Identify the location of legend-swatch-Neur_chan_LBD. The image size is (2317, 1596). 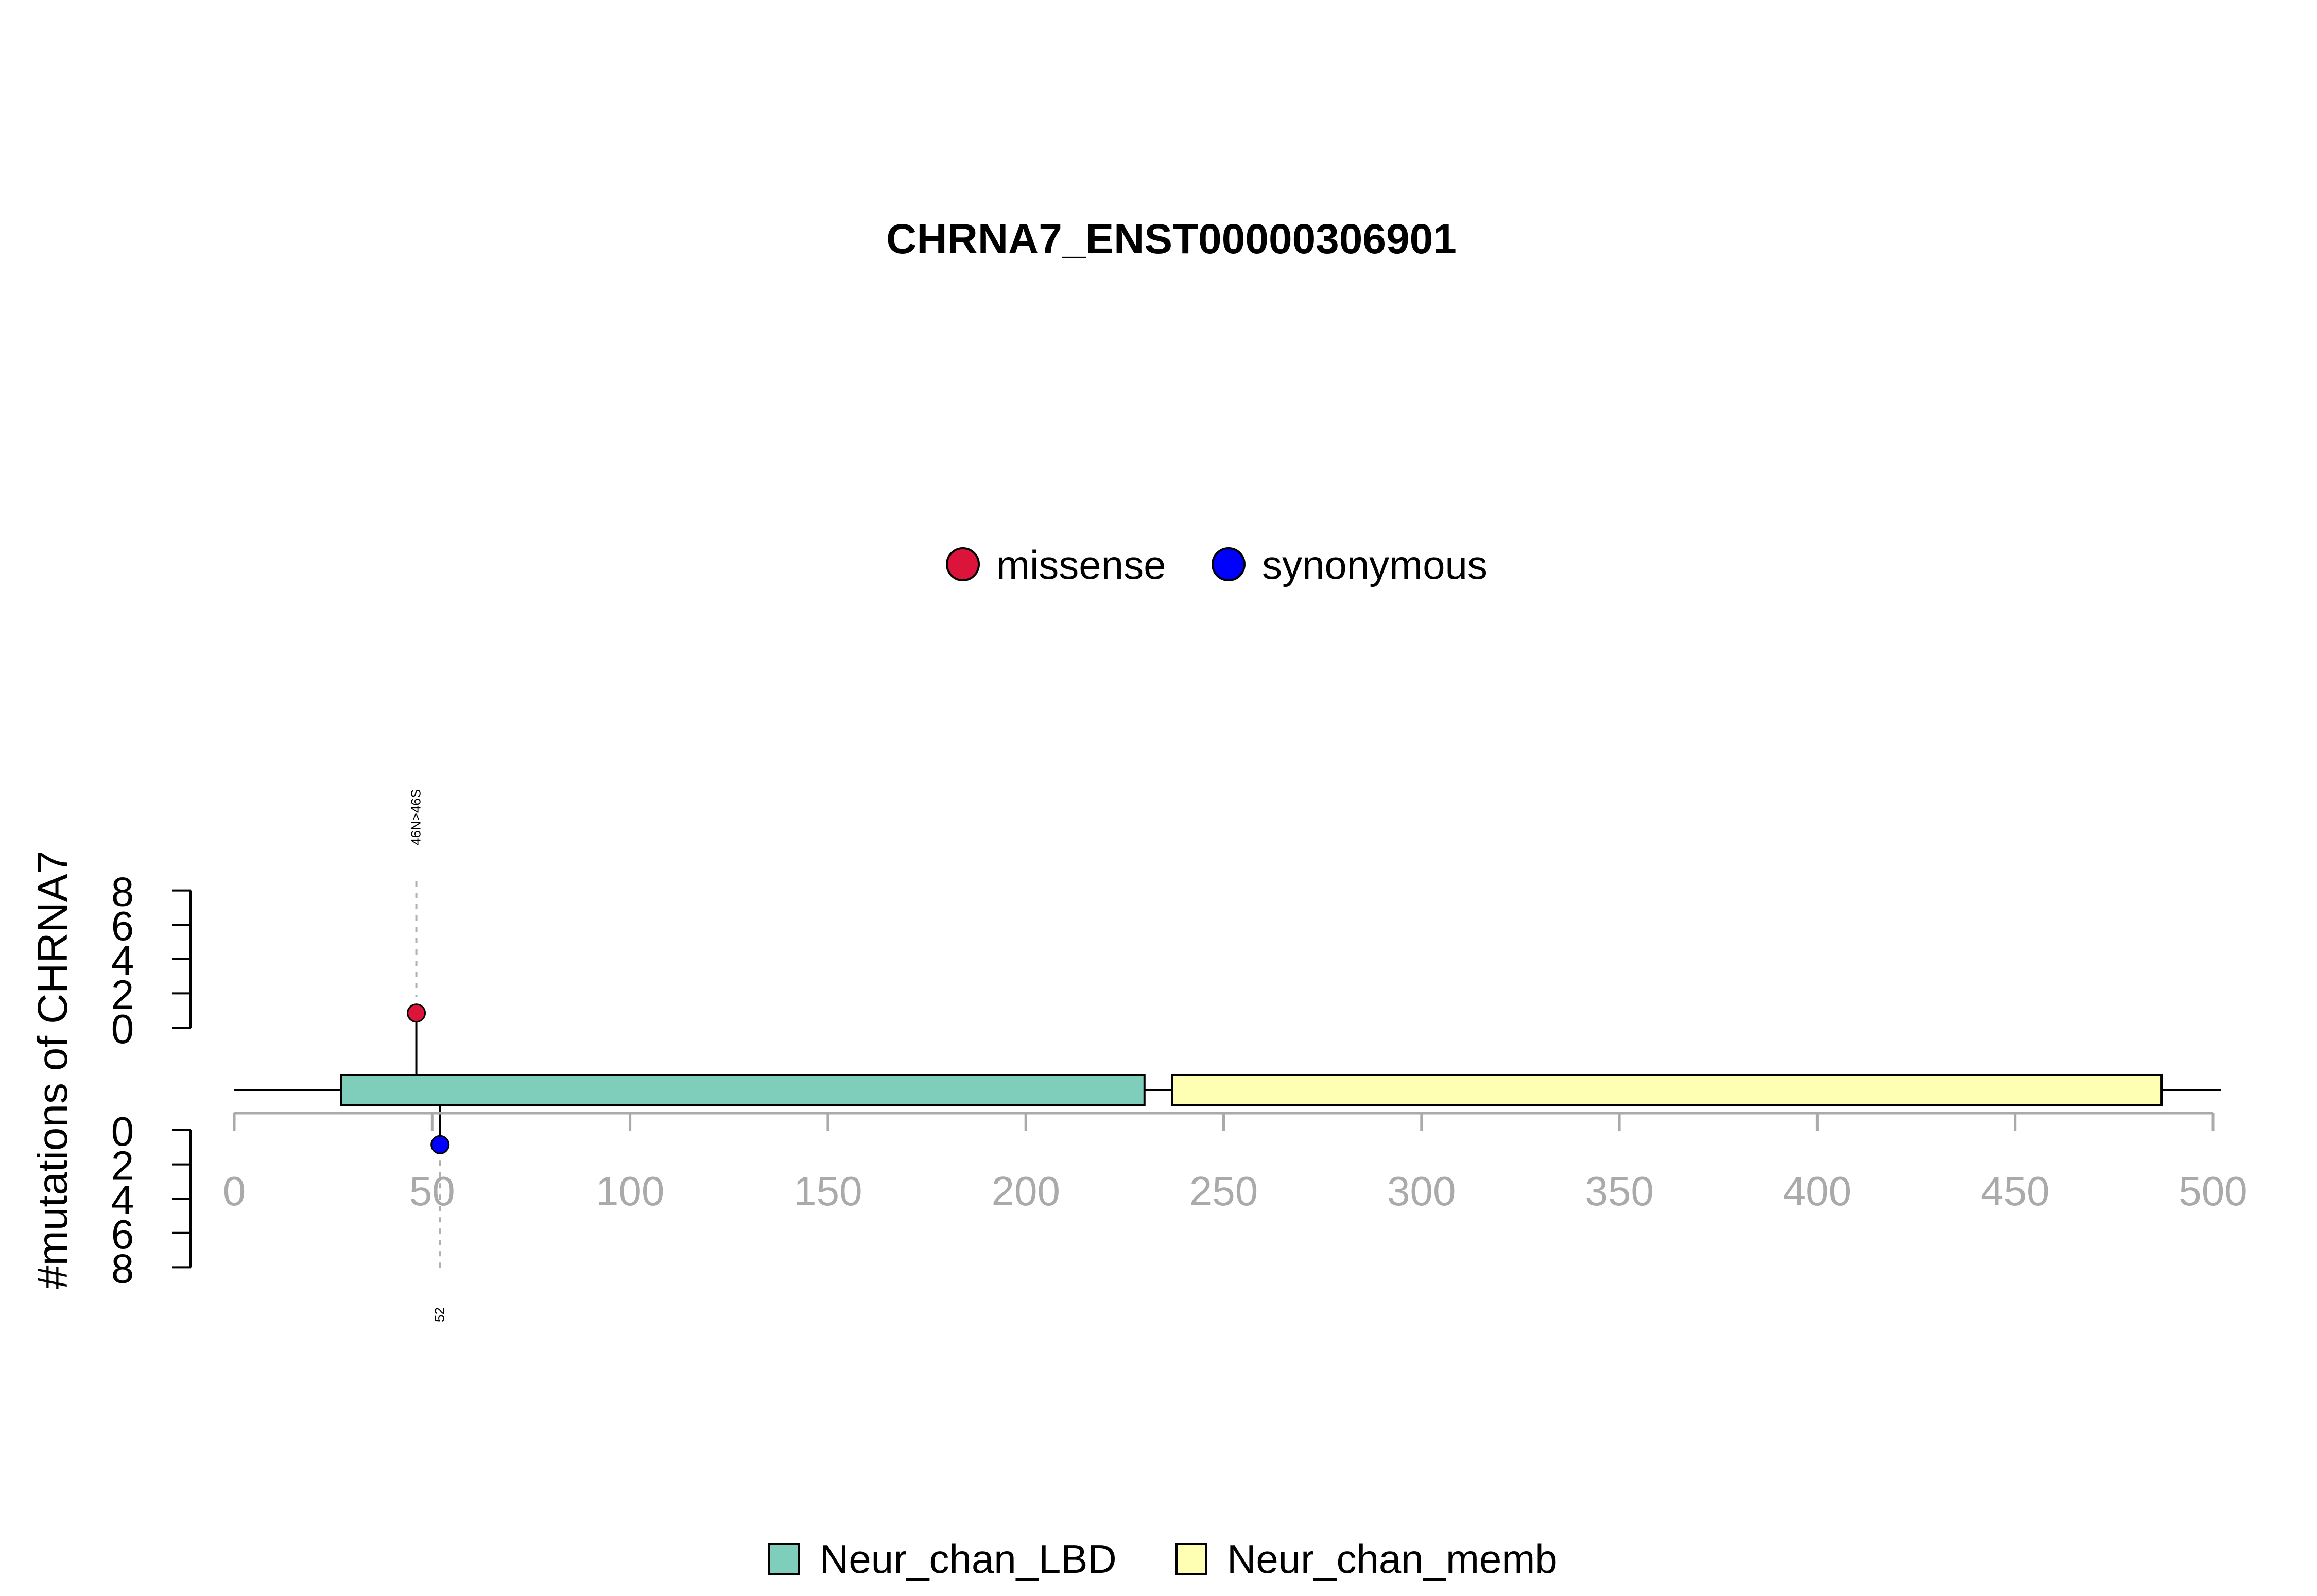
(784, 1559).